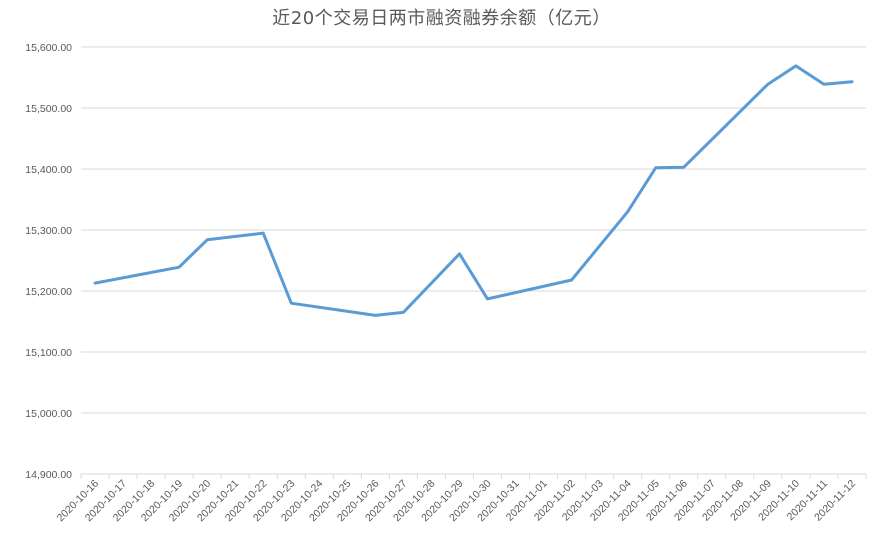  What do you see at coordinates (48, 292) in the screenshot?
I see `y-tick-label: 15,200.00` at bounding box center [48, 292].